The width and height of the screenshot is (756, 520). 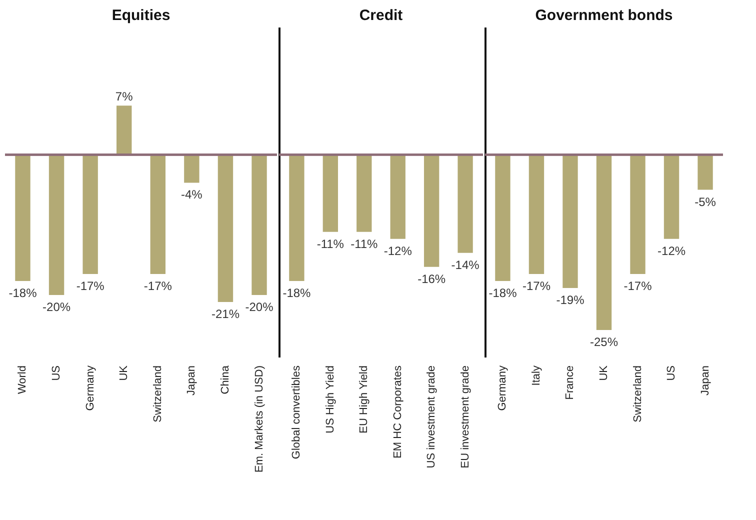 What do you see at coordinates (705, 201) in the screenshot?
I see `data-label: -5%` at bounding box center [705, 201].